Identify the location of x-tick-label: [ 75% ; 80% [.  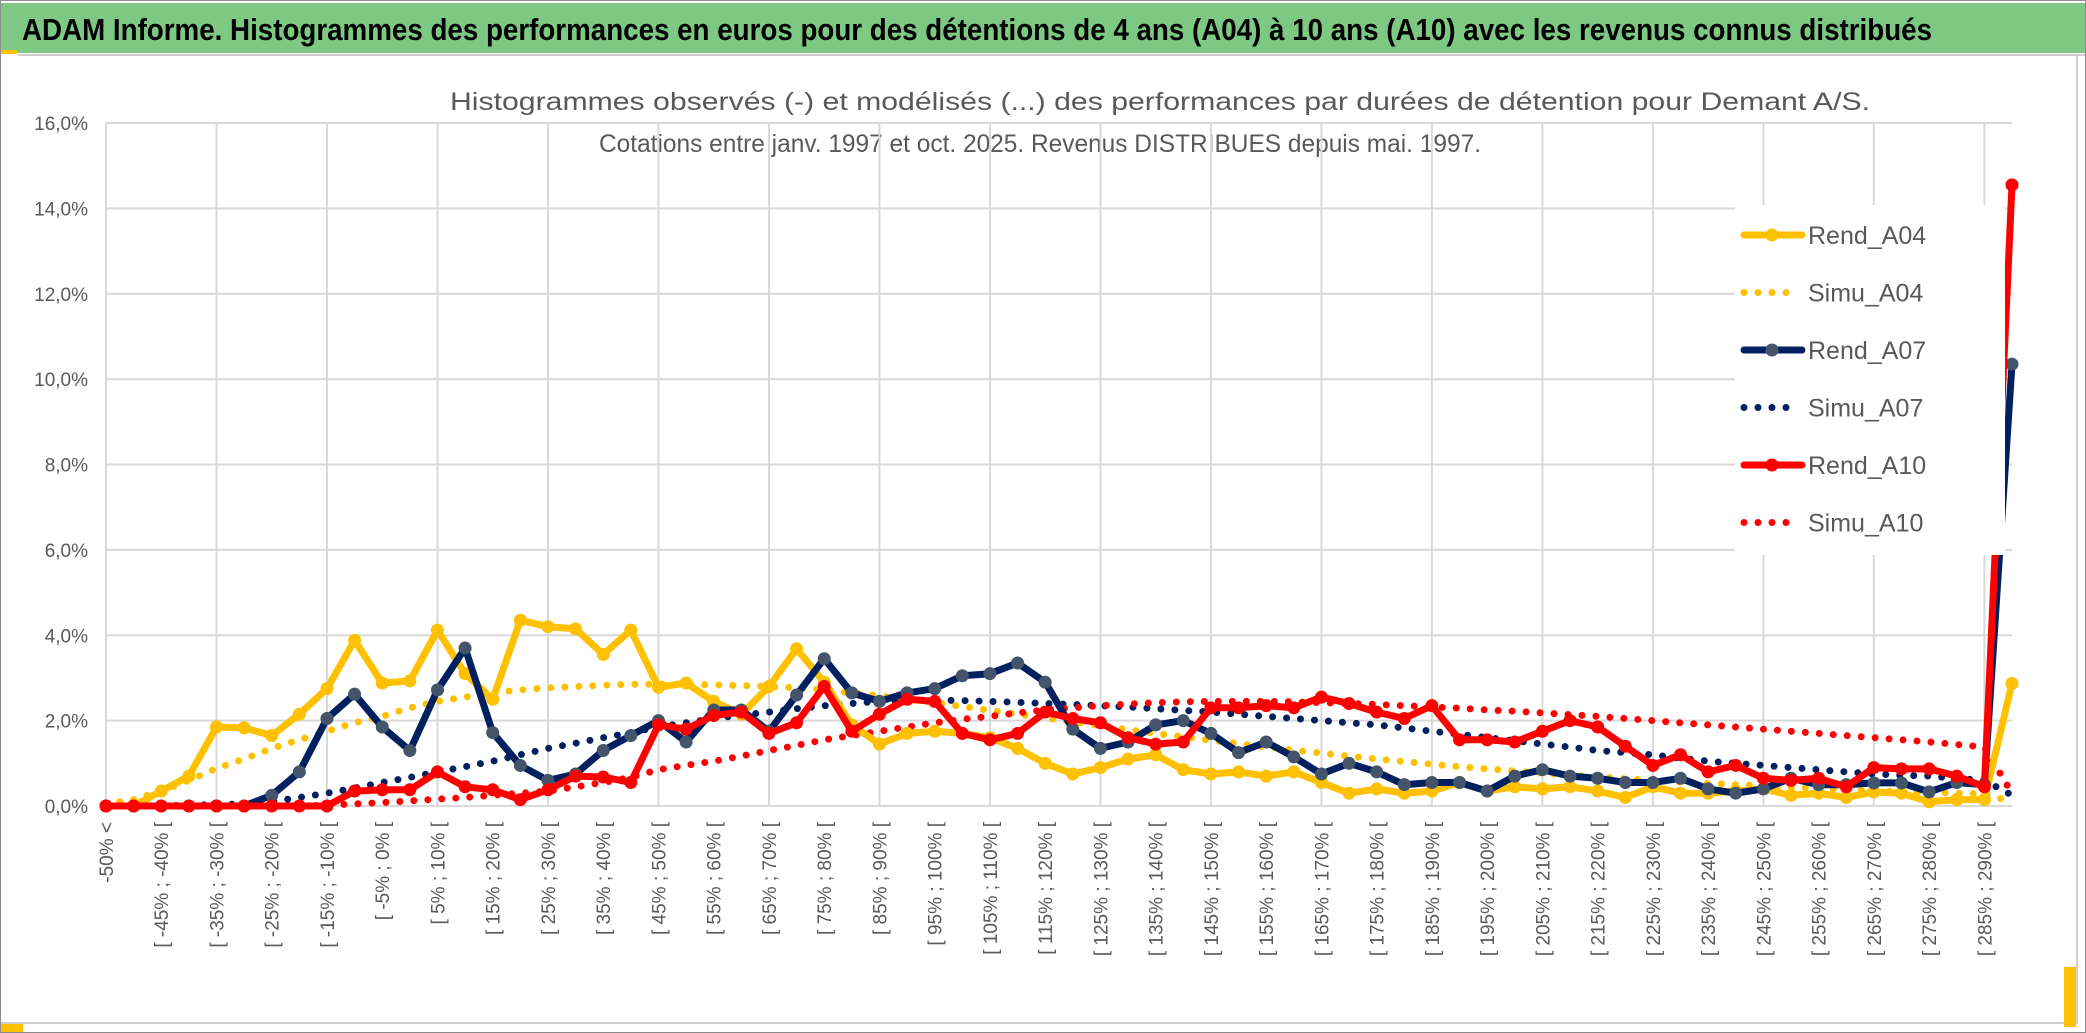
(825, 878).